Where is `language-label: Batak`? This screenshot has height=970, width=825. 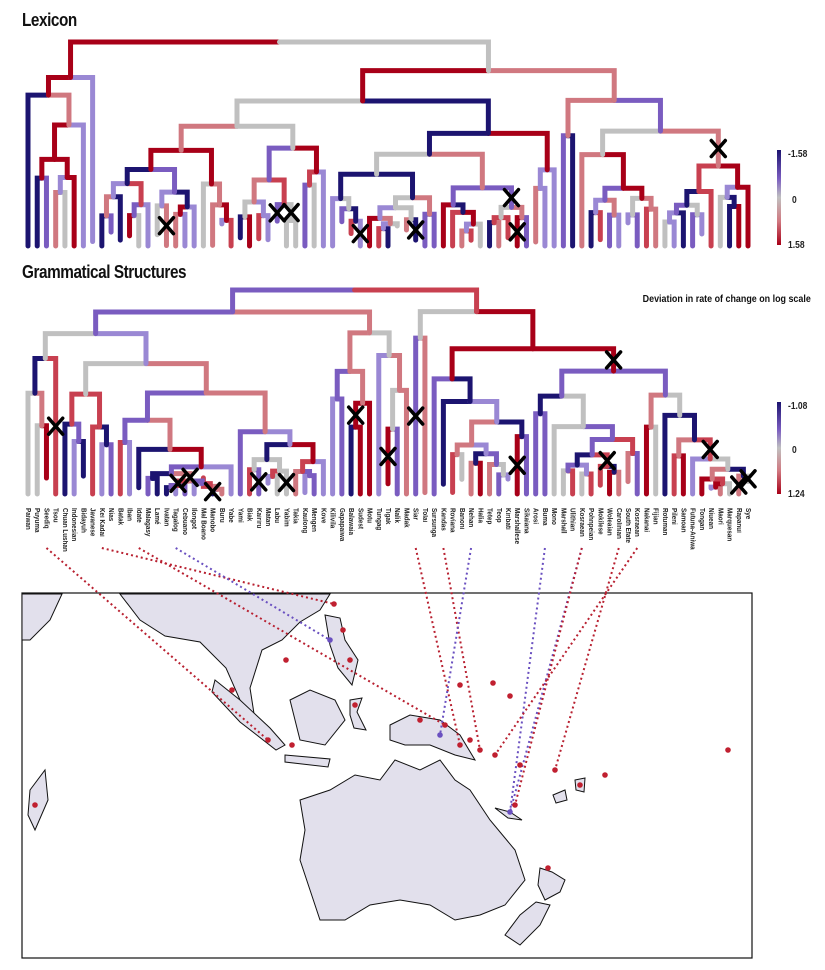 language-label: Batak is located at coordinates (120, 517).